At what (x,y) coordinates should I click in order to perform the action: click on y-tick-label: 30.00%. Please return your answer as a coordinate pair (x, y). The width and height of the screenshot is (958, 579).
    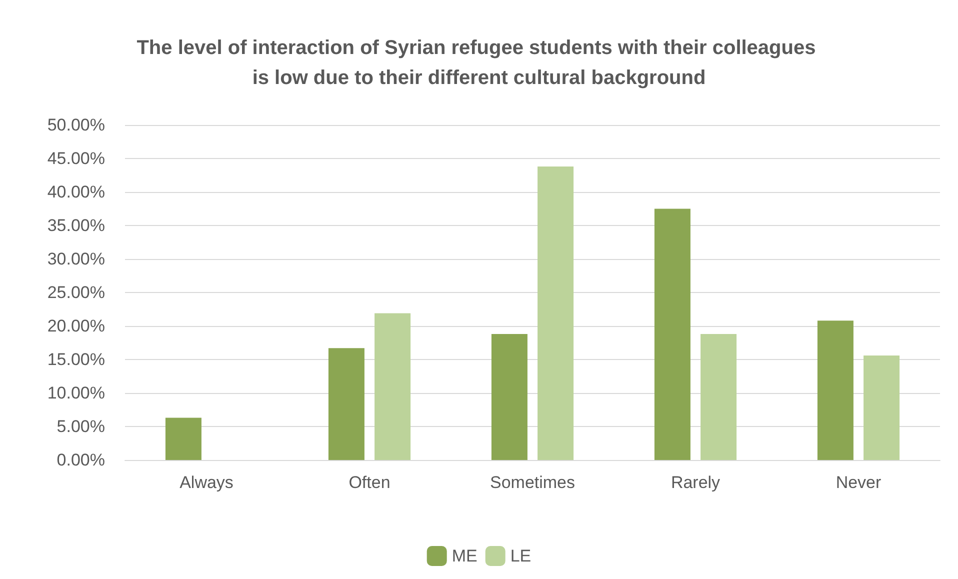
    Looking at the image, I should click on (76, 259).